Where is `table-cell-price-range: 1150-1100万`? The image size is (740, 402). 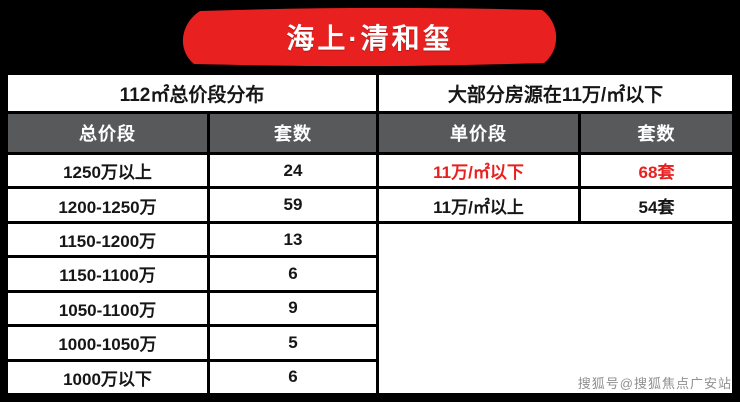
table-cell-price-range: 1150-1100万 is located at coordinates (107, 274).